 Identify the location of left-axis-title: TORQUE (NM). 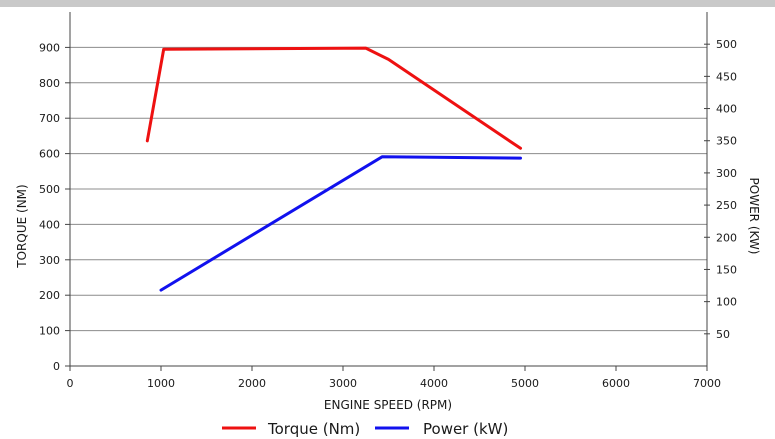
(22, 226).